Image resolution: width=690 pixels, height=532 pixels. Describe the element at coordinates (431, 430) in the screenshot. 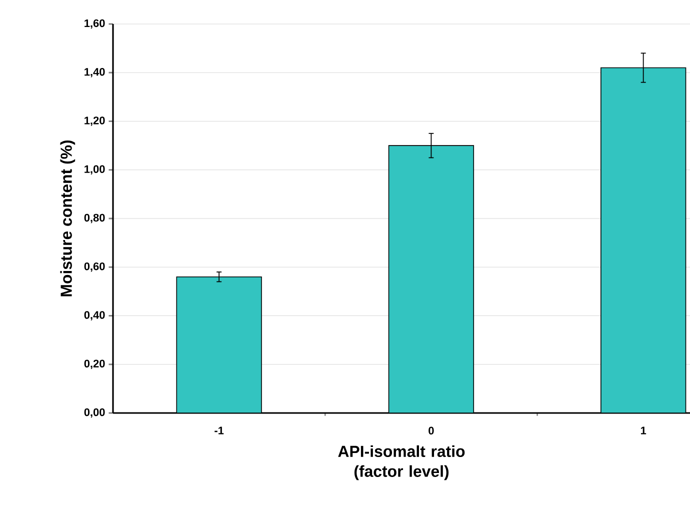

I see `x-tick-label: 0` at that location.